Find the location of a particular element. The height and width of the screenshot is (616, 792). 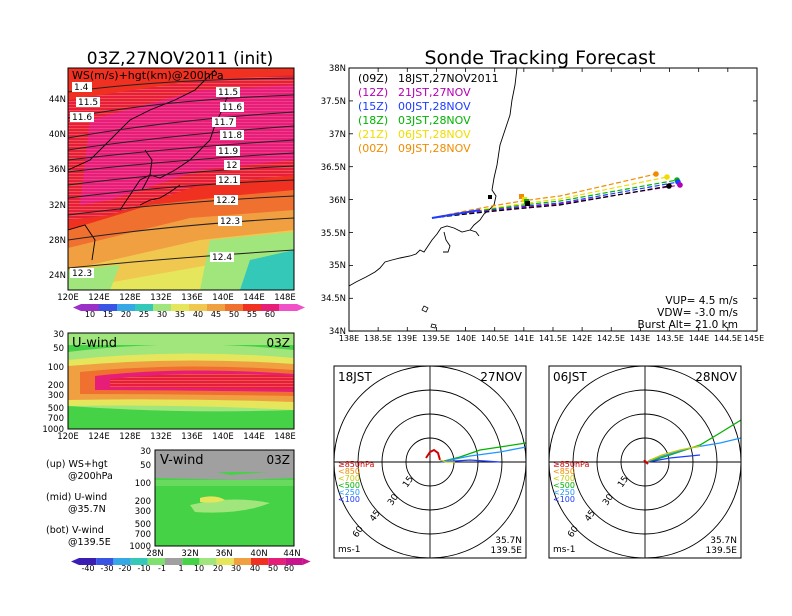

hodo2-date: 28NOV is located at coordinates (716, 377).